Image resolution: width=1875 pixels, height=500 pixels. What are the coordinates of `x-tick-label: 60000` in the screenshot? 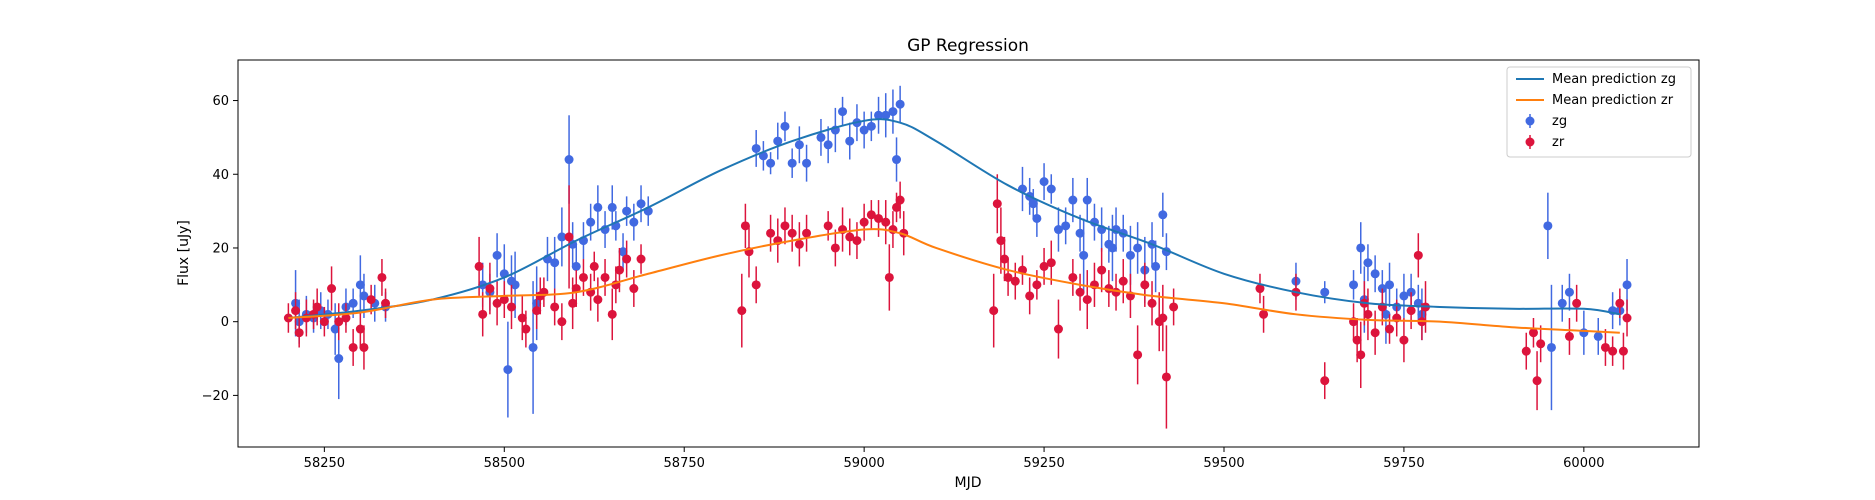 It's located at (1583, 463).